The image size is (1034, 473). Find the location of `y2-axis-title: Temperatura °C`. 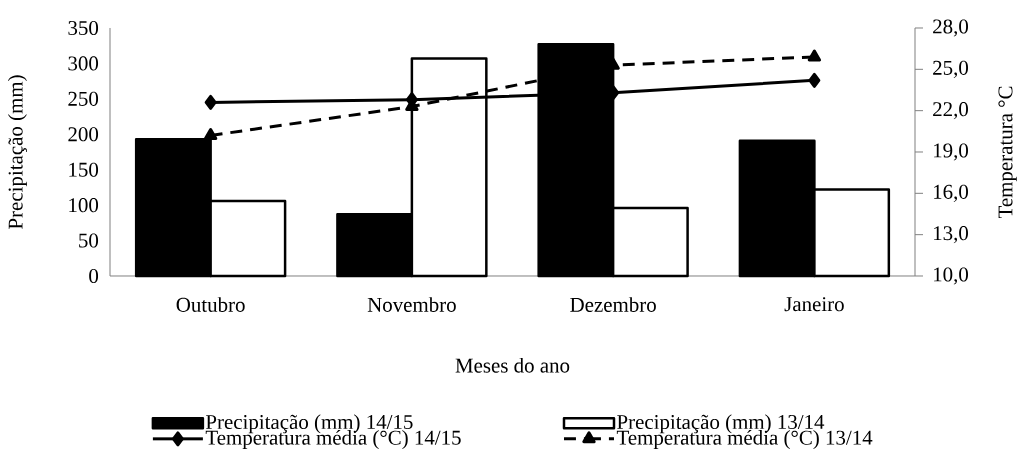

y2-axis-title: Temperatura °C is located at coordinates (1007, 152).